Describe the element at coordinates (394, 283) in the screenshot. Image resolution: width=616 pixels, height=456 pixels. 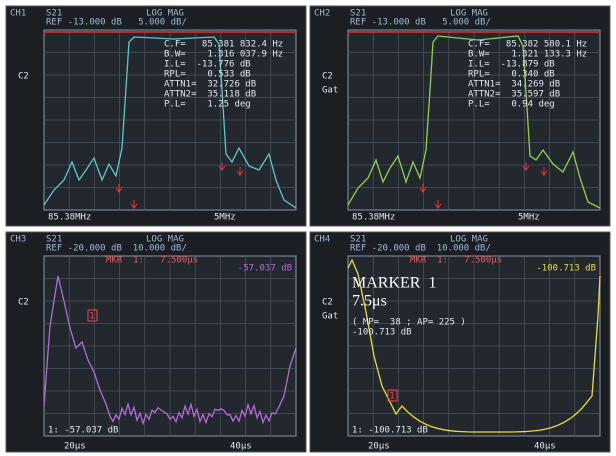
I see `marker-big: MARKER 1` at that location.